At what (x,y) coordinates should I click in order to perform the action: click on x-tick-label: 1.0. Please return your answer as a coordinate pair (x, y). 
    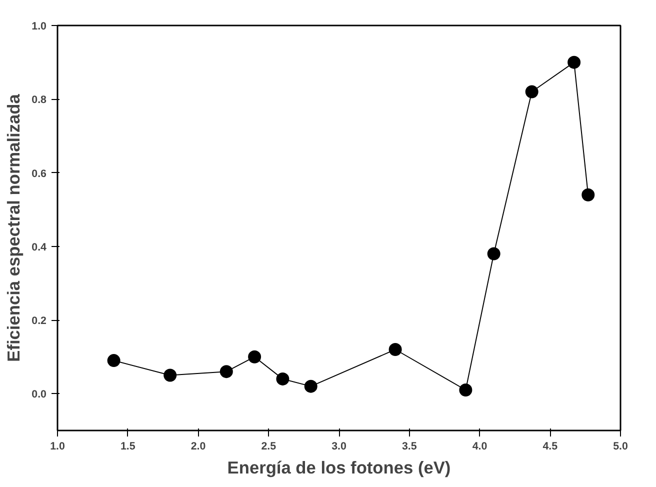
    Looking at the image, I should click on (57, 446).